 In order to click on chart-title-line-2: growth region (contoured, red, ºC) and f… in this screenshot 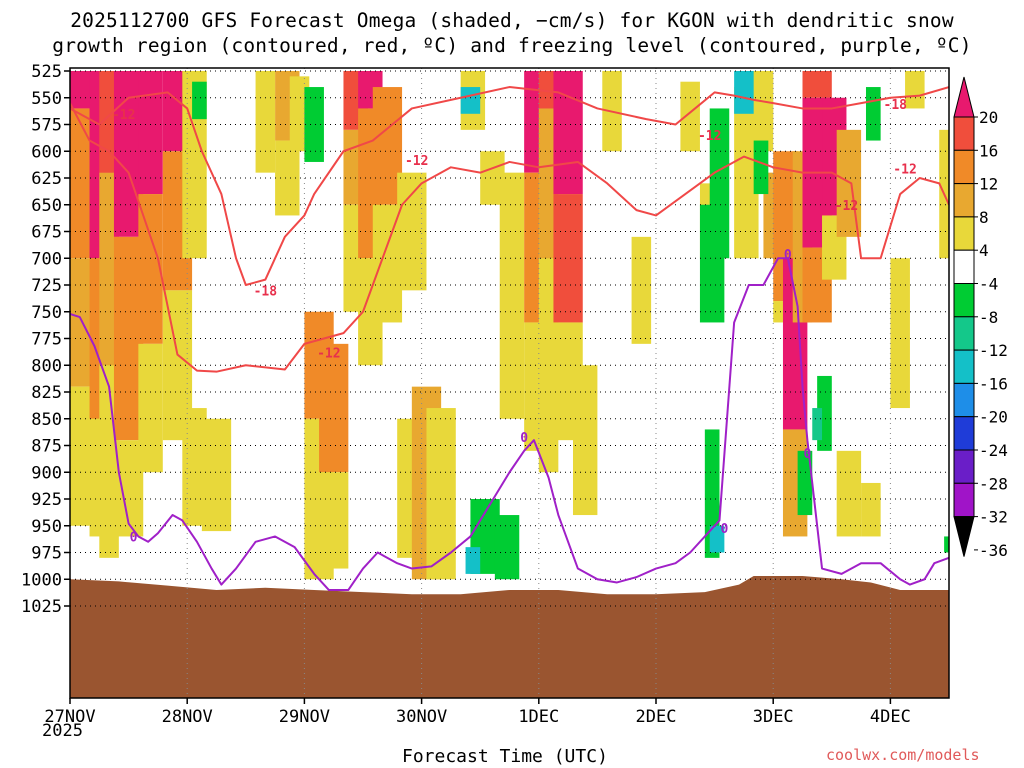, I will do `click(512, 45)`.